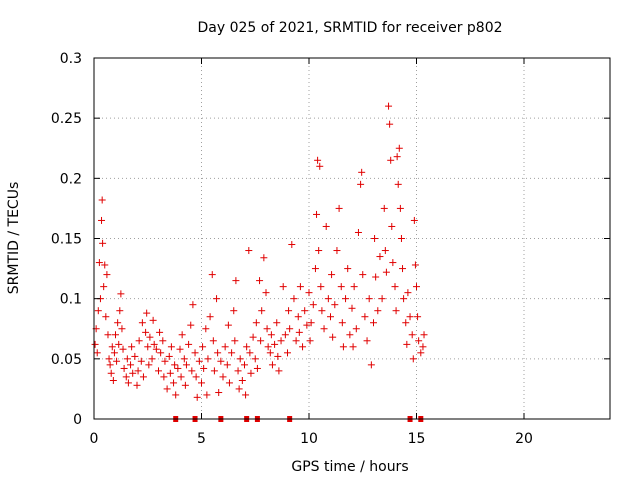  I want to click on y-axis-label: SRMTID / TECUs, so click(14, 238).